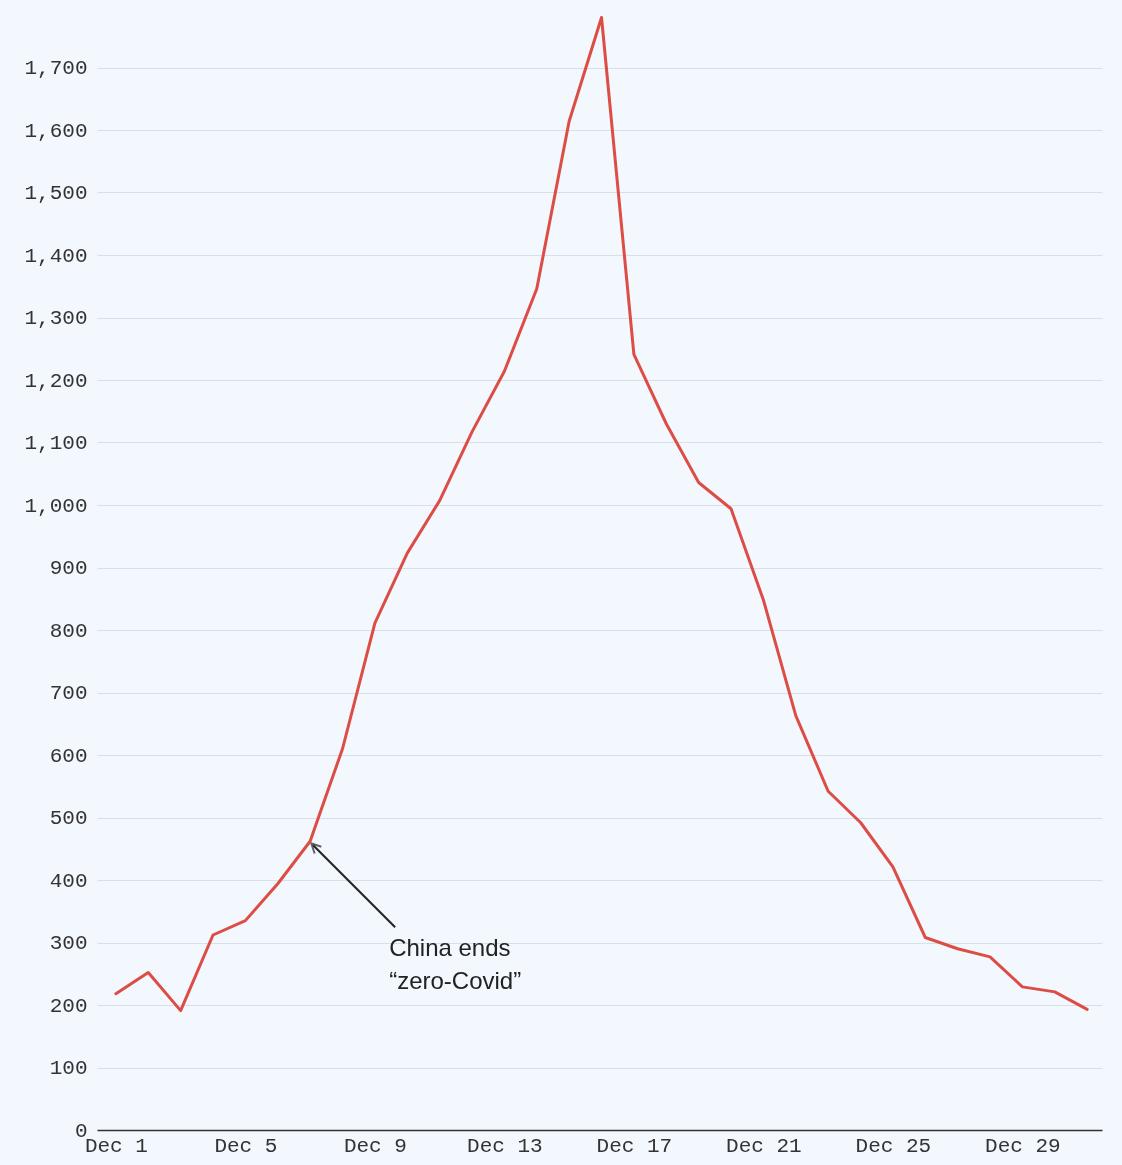 Image resolution: width=1122 pixels, height=1165 pixels. Describe the element at coordinates (56, 193) in the screenshot. I see `y-tick-label: 1,500` at that location.